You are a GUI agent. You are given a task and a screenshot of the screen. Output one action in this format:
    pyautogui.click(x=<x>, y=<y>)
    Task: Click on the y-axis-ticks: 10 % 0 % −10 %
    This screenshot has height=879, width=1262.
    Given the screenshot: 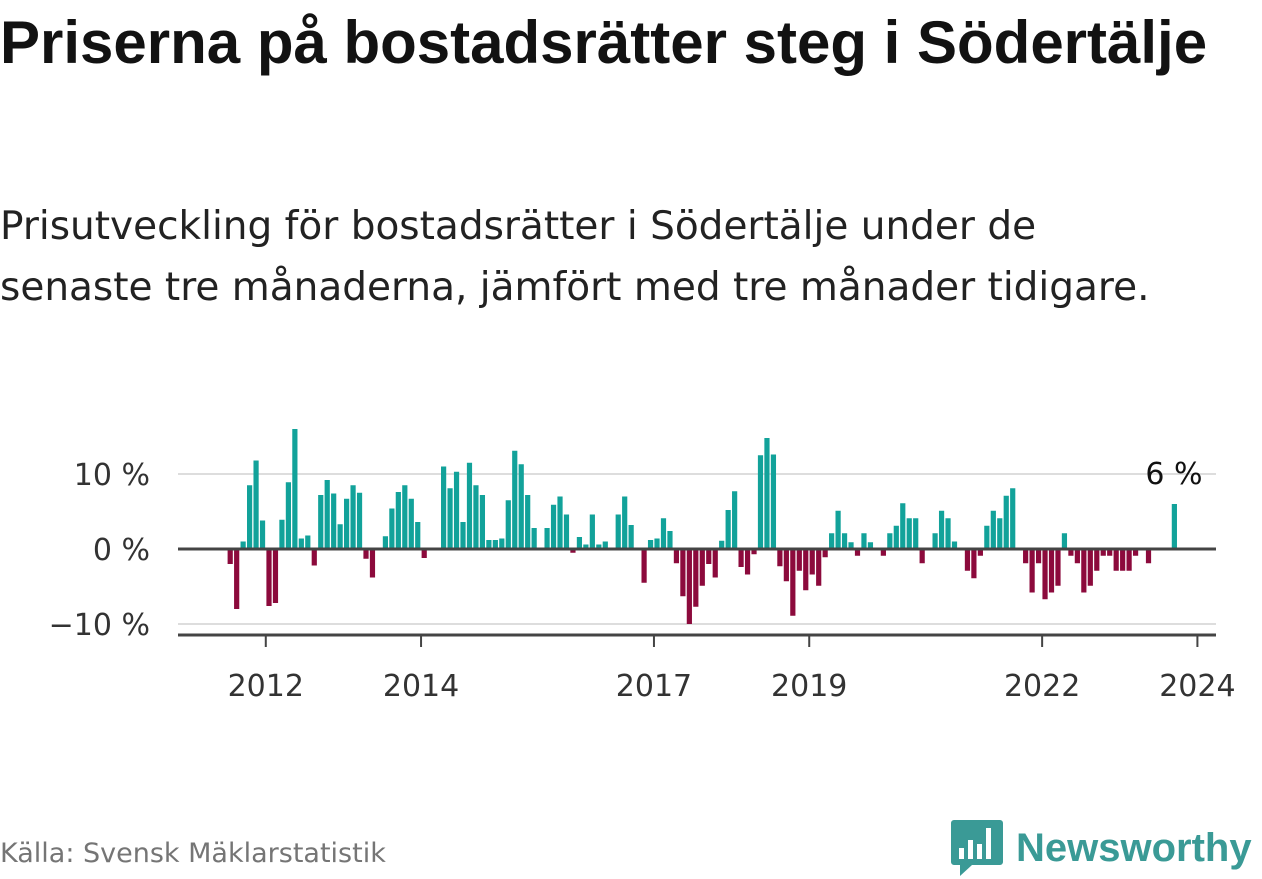 What is the action you would take?
    pyautogui.click(x=99, y=550)
    